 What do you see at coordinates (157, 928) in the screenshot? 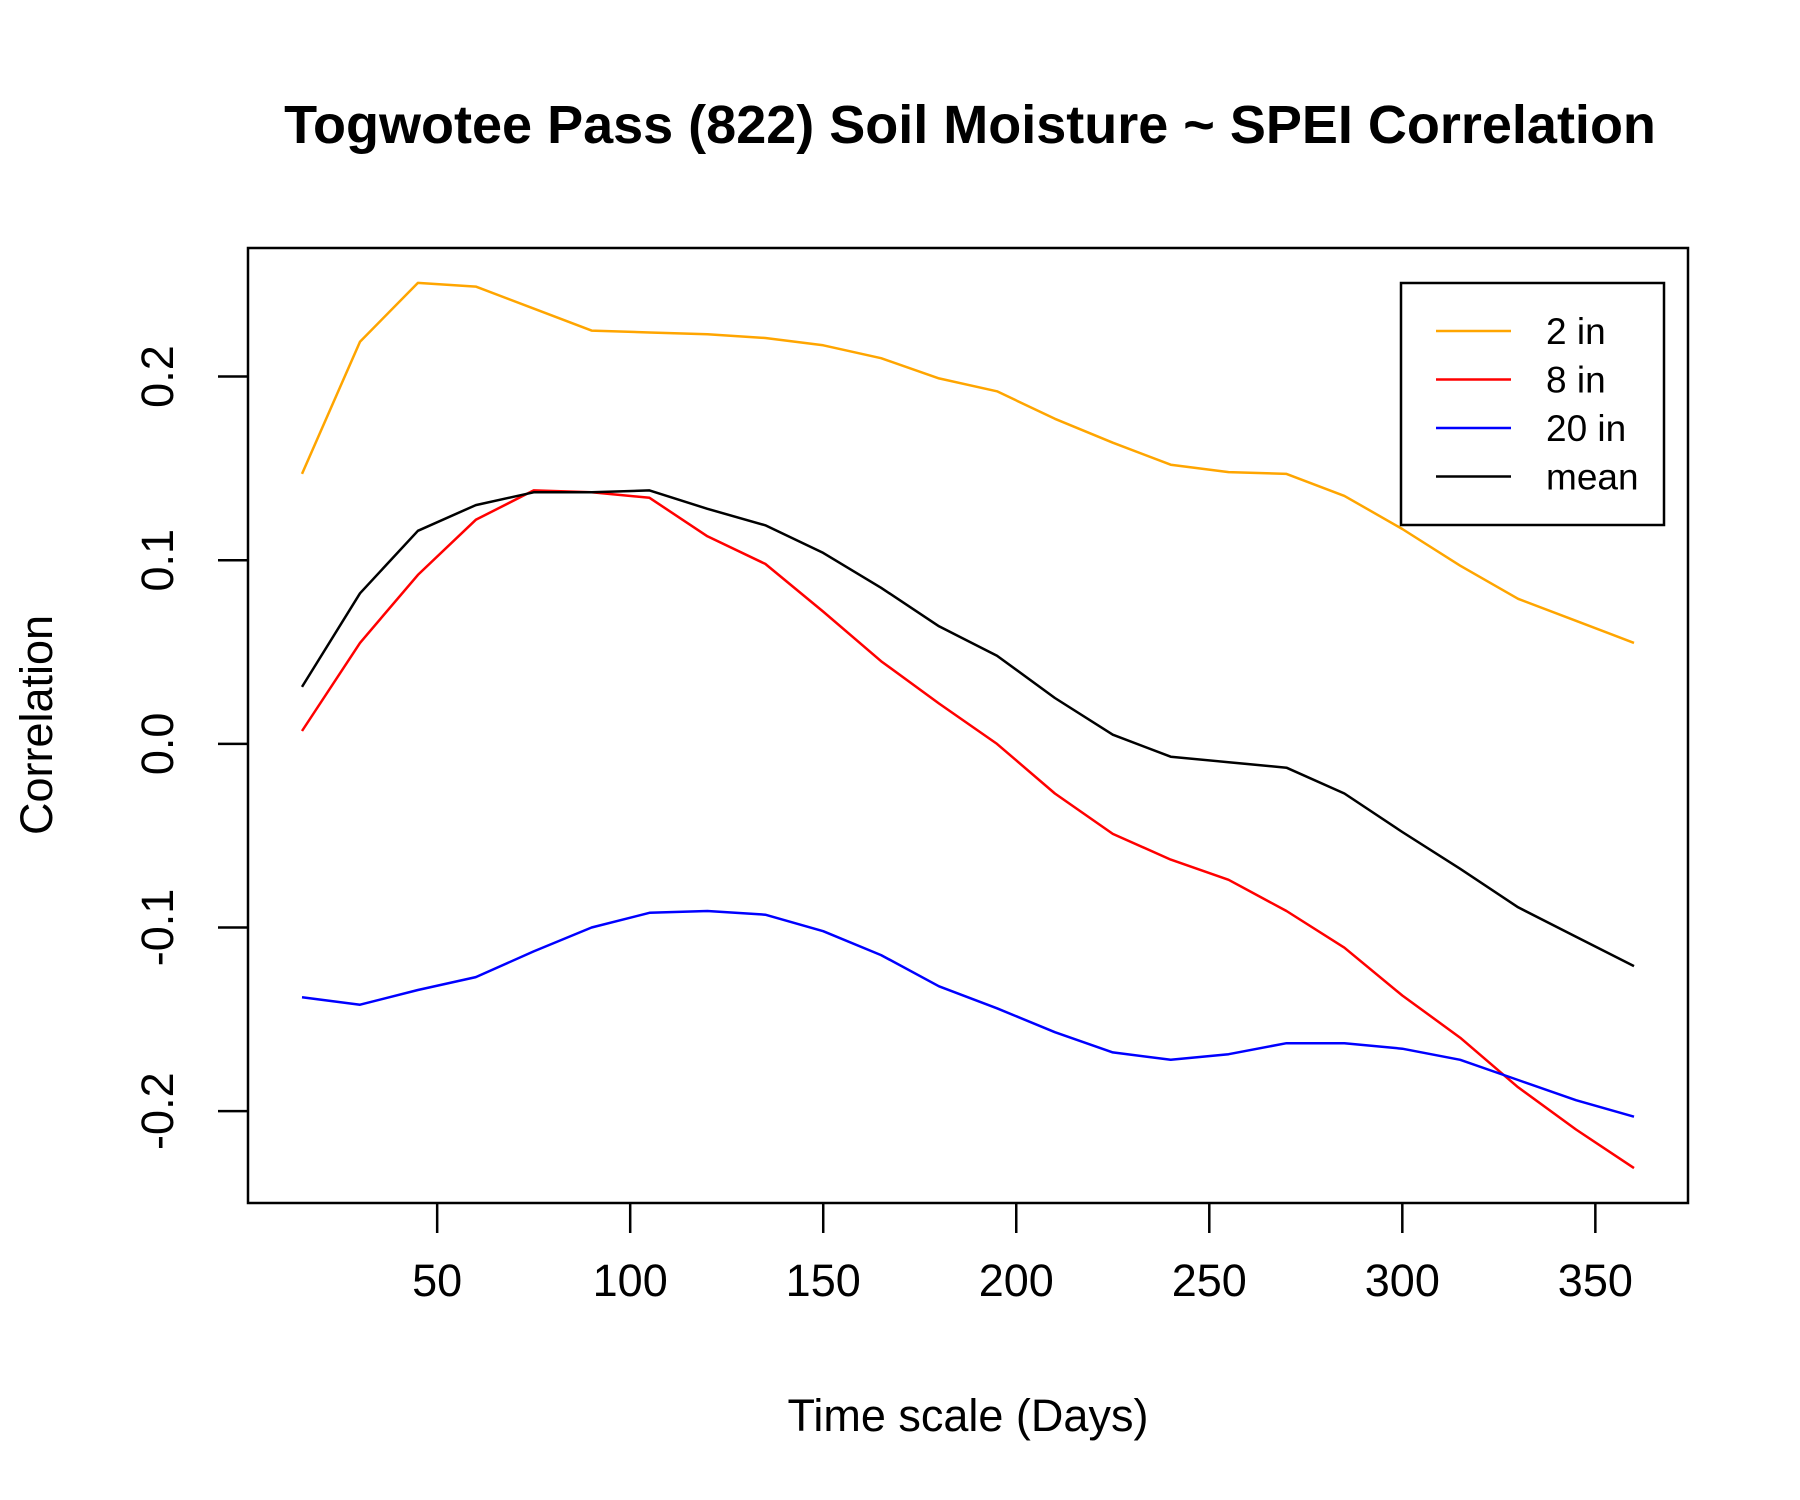
I see `y-tick-label: -0.1` at bounding box center [157, 928].